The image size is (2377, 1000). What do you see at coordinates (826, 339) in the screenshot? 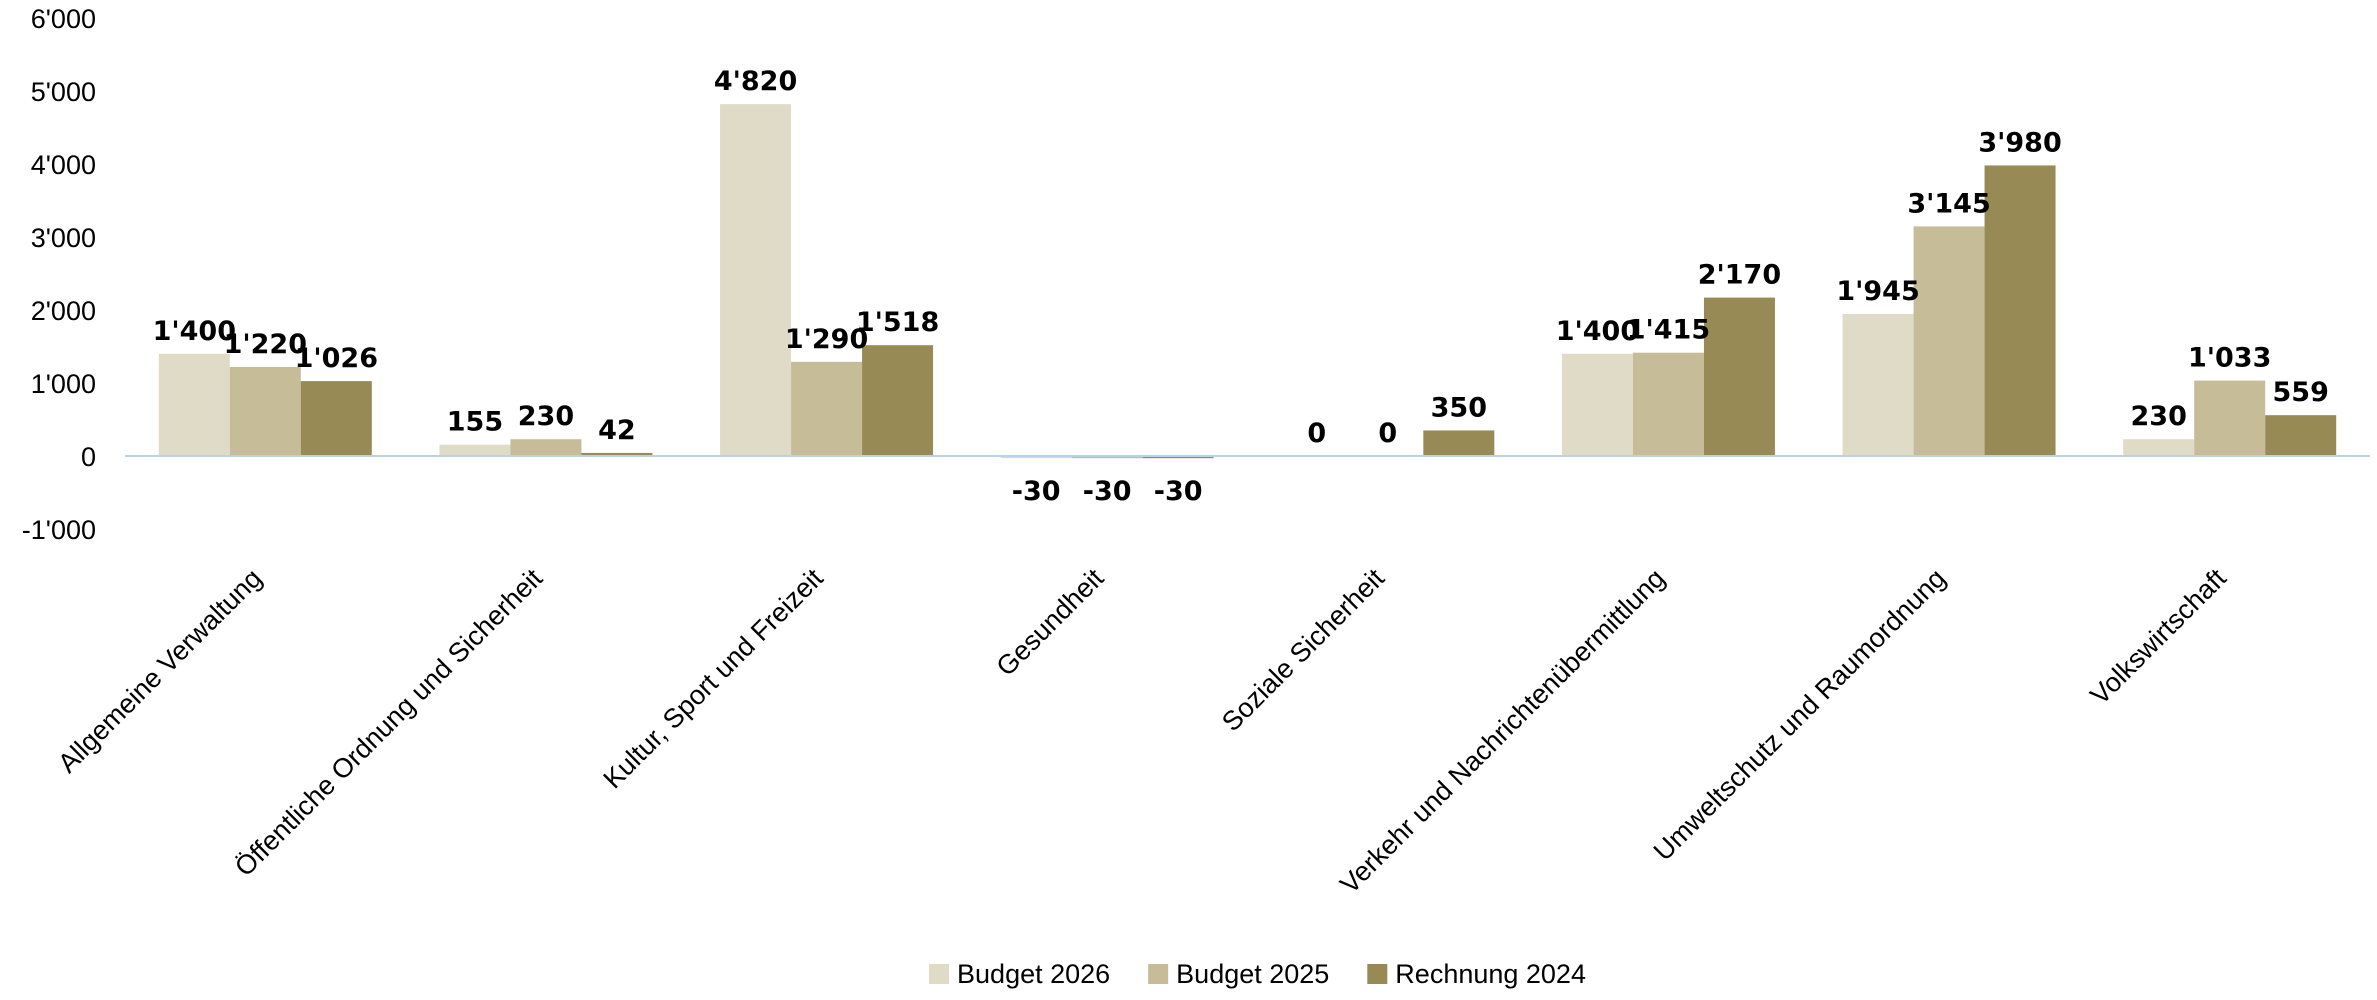
I see `data-label: 1'290` at bounding box center [826, 339].